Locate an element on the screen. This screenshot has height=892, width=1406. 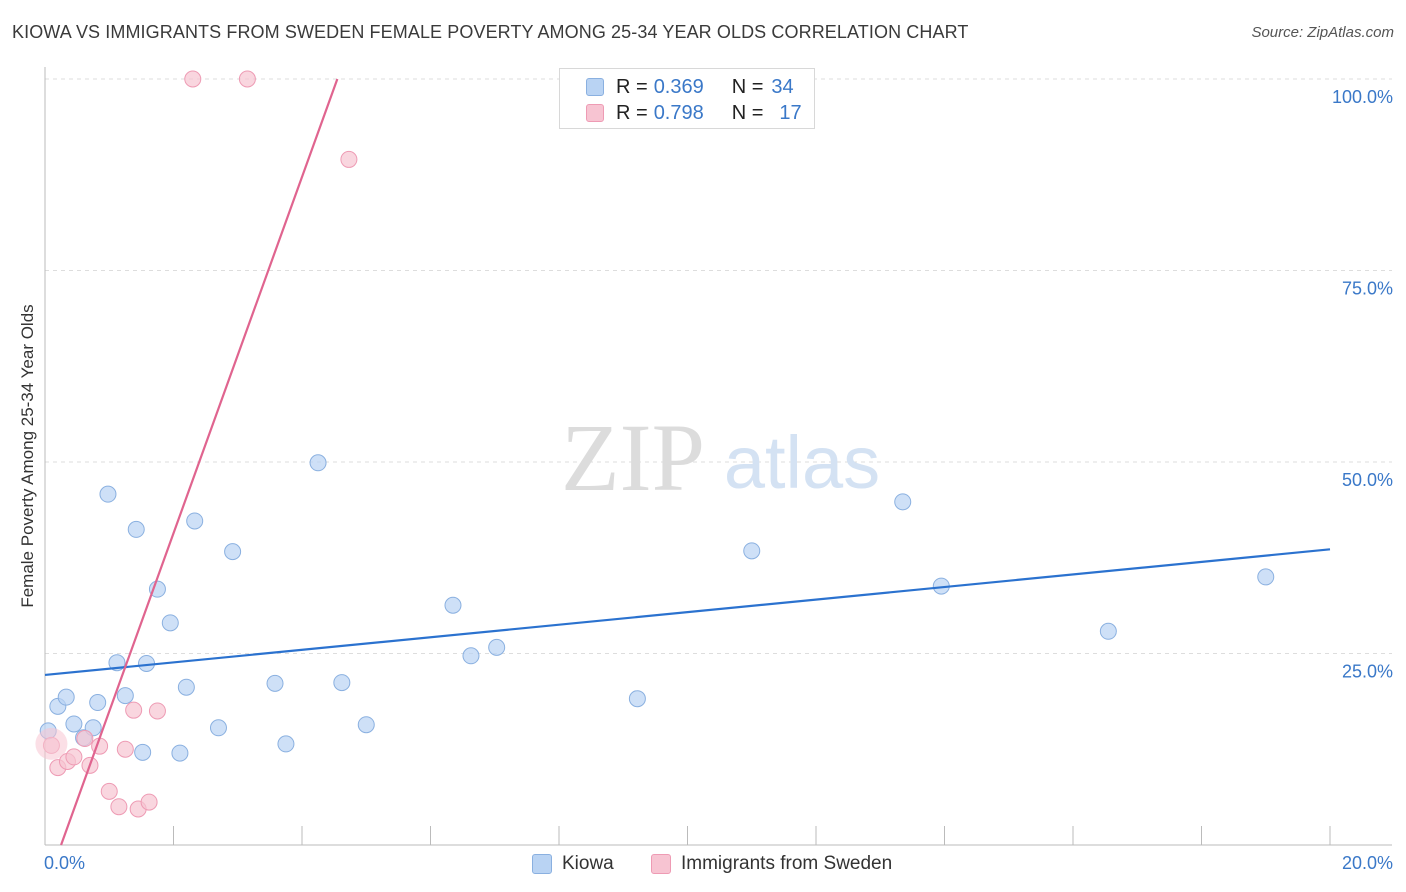
y-tick-label: 75.0% is located at coordinates (1367, 289).